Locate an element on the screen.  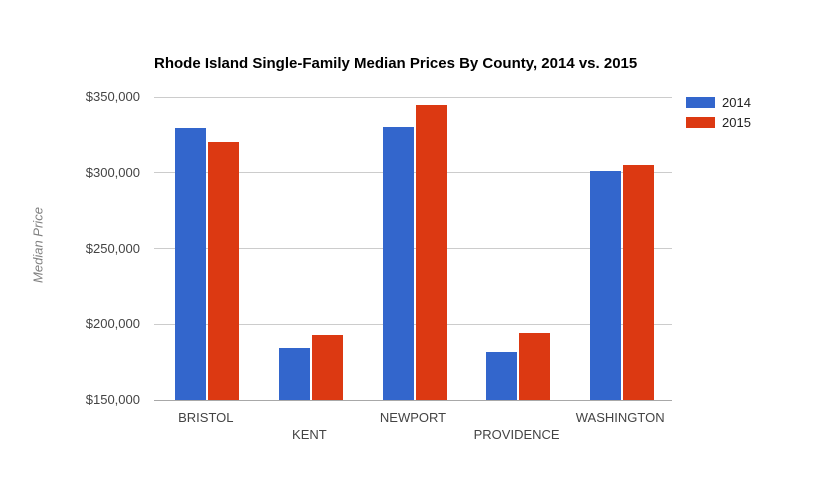
legend-label-2014: 2014 is located at coordinates (736, 102).